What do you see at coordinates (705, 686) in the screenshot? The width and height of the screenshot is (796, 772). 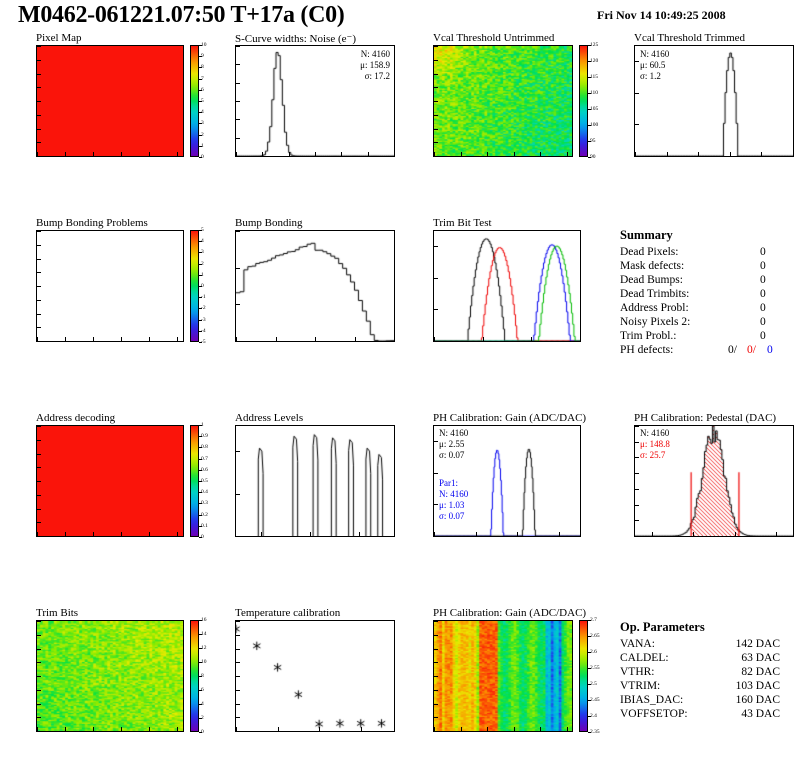 I see `op-parameter-row: VTRIM: 103 DAC` at bounding box center [705, 686].